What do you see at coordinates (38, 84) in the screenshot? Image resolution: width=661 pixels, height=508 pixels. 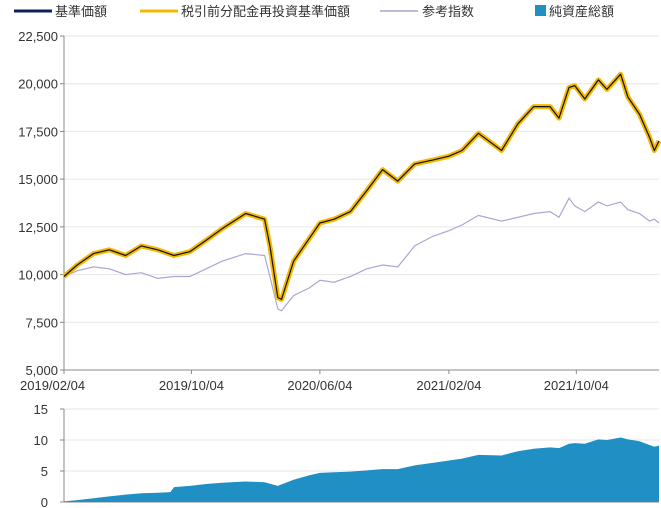 I see `main-y-tick-label: 20,000` at bounding box center [38, 84].